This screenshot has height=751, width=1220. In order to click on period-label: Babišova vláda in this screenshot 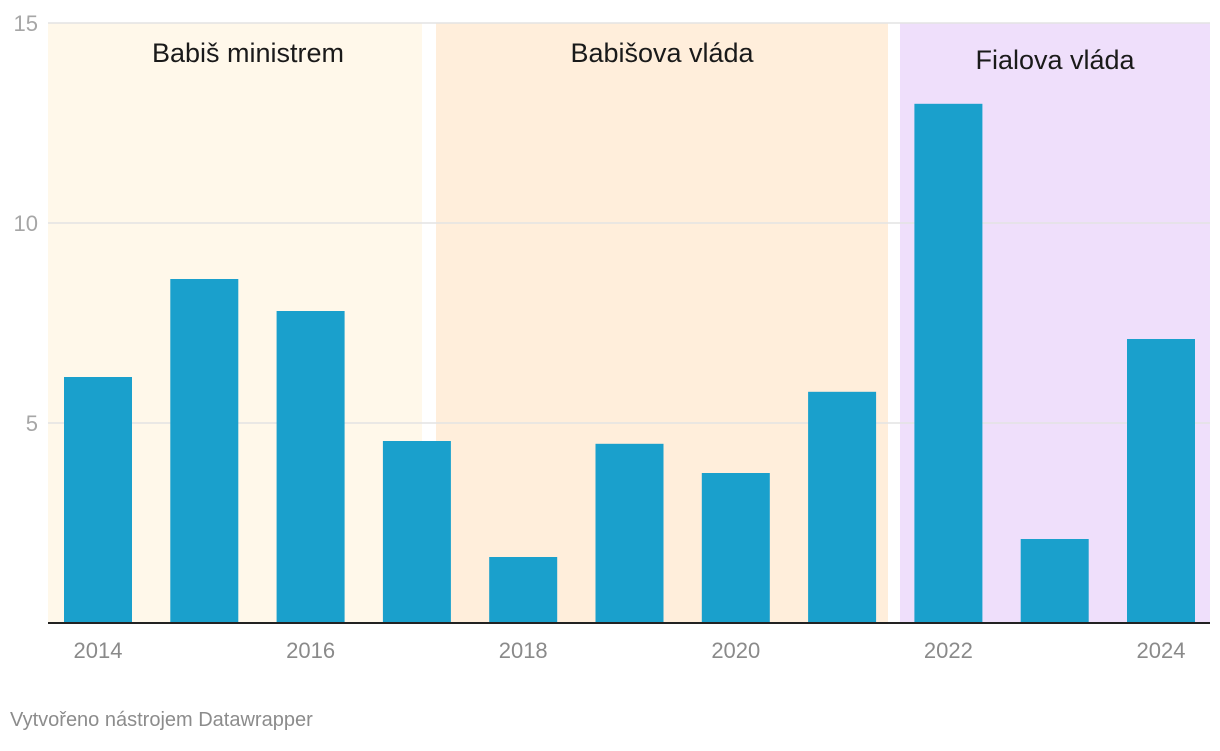, I will do `click(662, 53)`.